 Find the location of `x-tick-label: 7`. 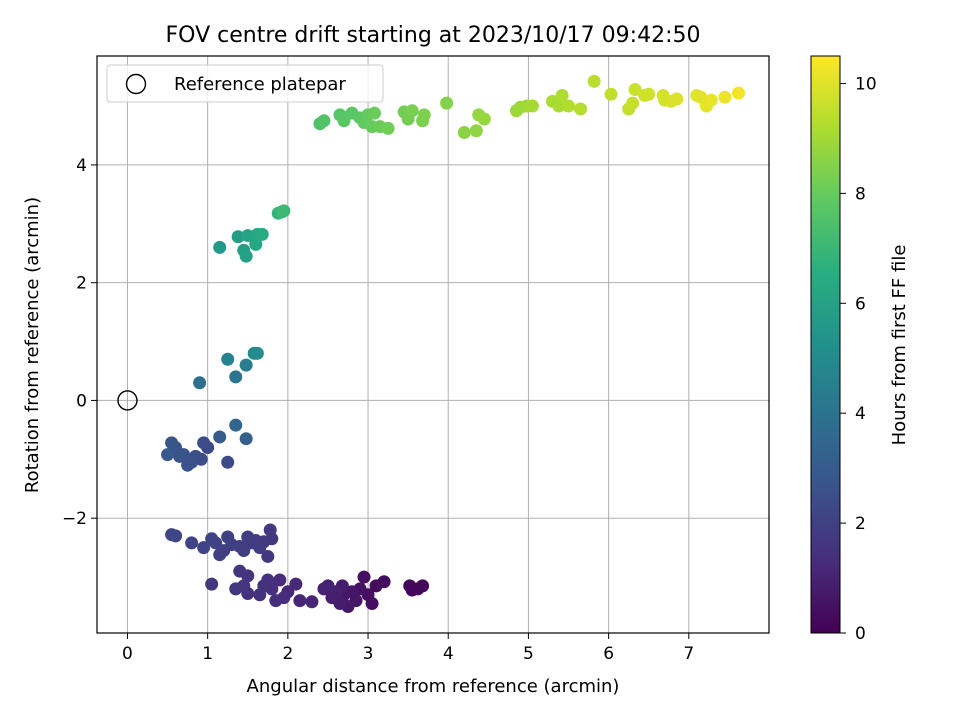

x-tick-label: 7 is located at coordinates (688, 654).